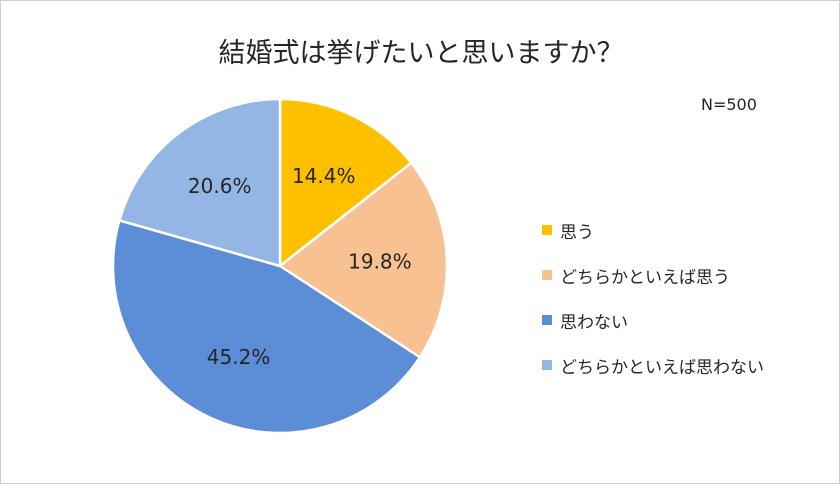 The width and height of the screenshot is (840, 485). I want to click on data-label-3: 45.2%, so click(239, 357).